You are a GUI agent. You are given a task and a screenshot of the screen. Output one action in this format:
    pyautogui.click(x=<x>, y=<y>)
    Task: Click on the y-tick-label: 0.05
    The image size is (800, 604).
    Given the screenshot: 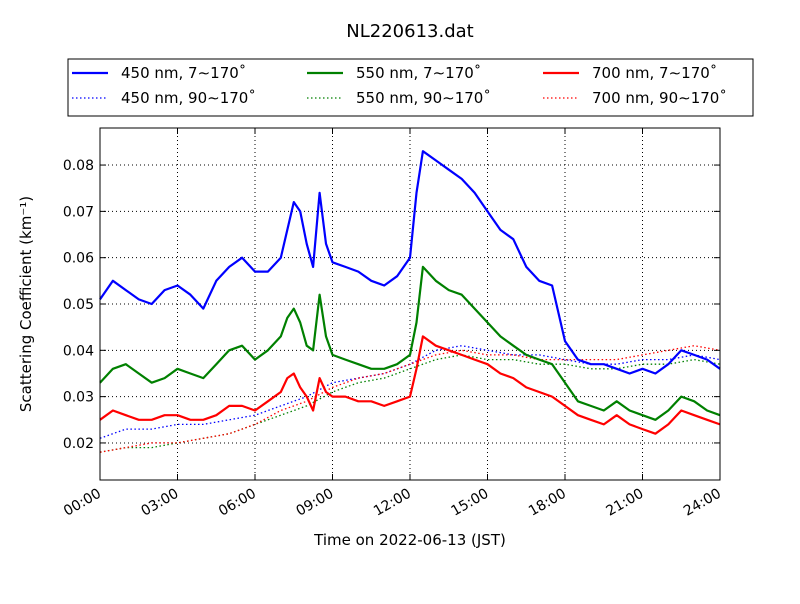 What is the action you would take?
    pyautogui.click(x=78, y=305)
    